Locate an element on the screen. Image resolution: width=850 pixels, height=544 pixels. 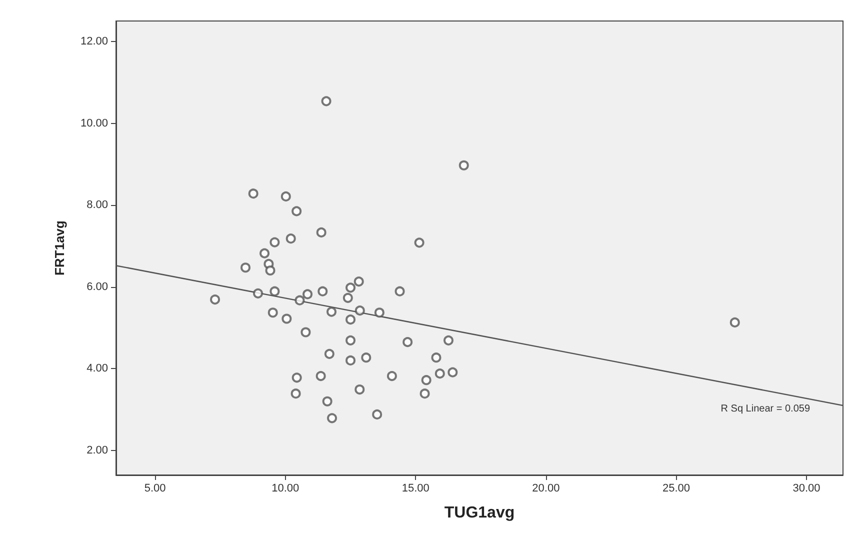
y-tick-label: 10.00 is located at coordinates (94, 123).